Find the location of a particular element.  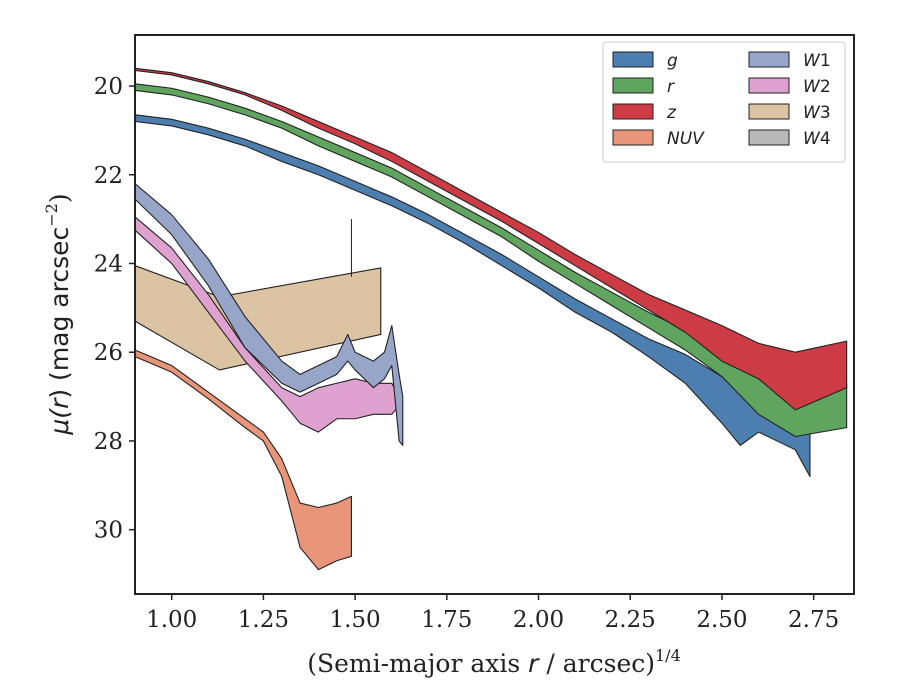

legend-label: r is located at coordinates (671, 87).